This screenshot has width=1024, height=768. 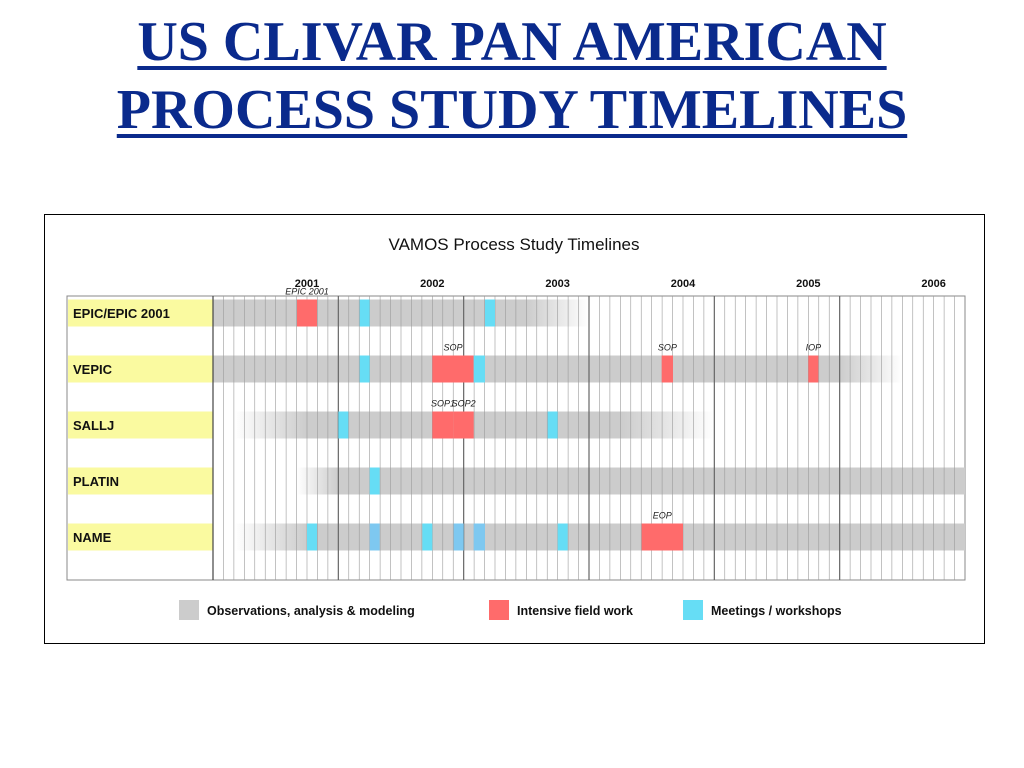 What do you see at coordinates (667, 425) in the screenshot?
I see `obs-bar-fade-out` at bounding box center [667, 425].